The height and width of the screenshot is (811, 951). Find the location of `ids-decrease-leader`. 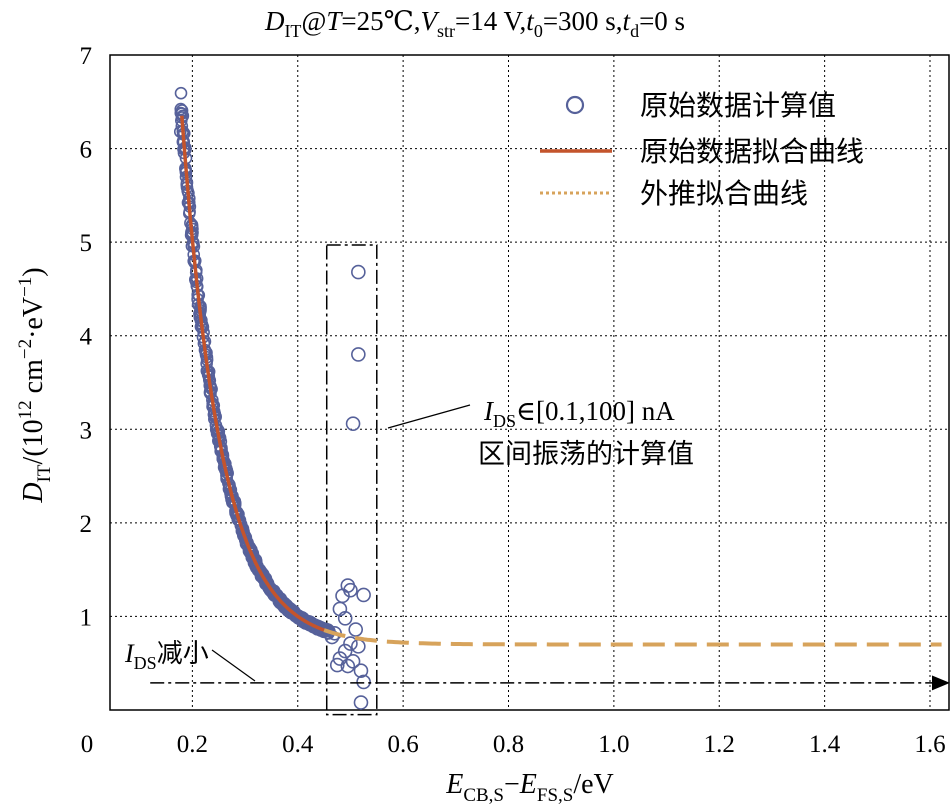

ids-decrease-leader is located at coordinates (233, 665).